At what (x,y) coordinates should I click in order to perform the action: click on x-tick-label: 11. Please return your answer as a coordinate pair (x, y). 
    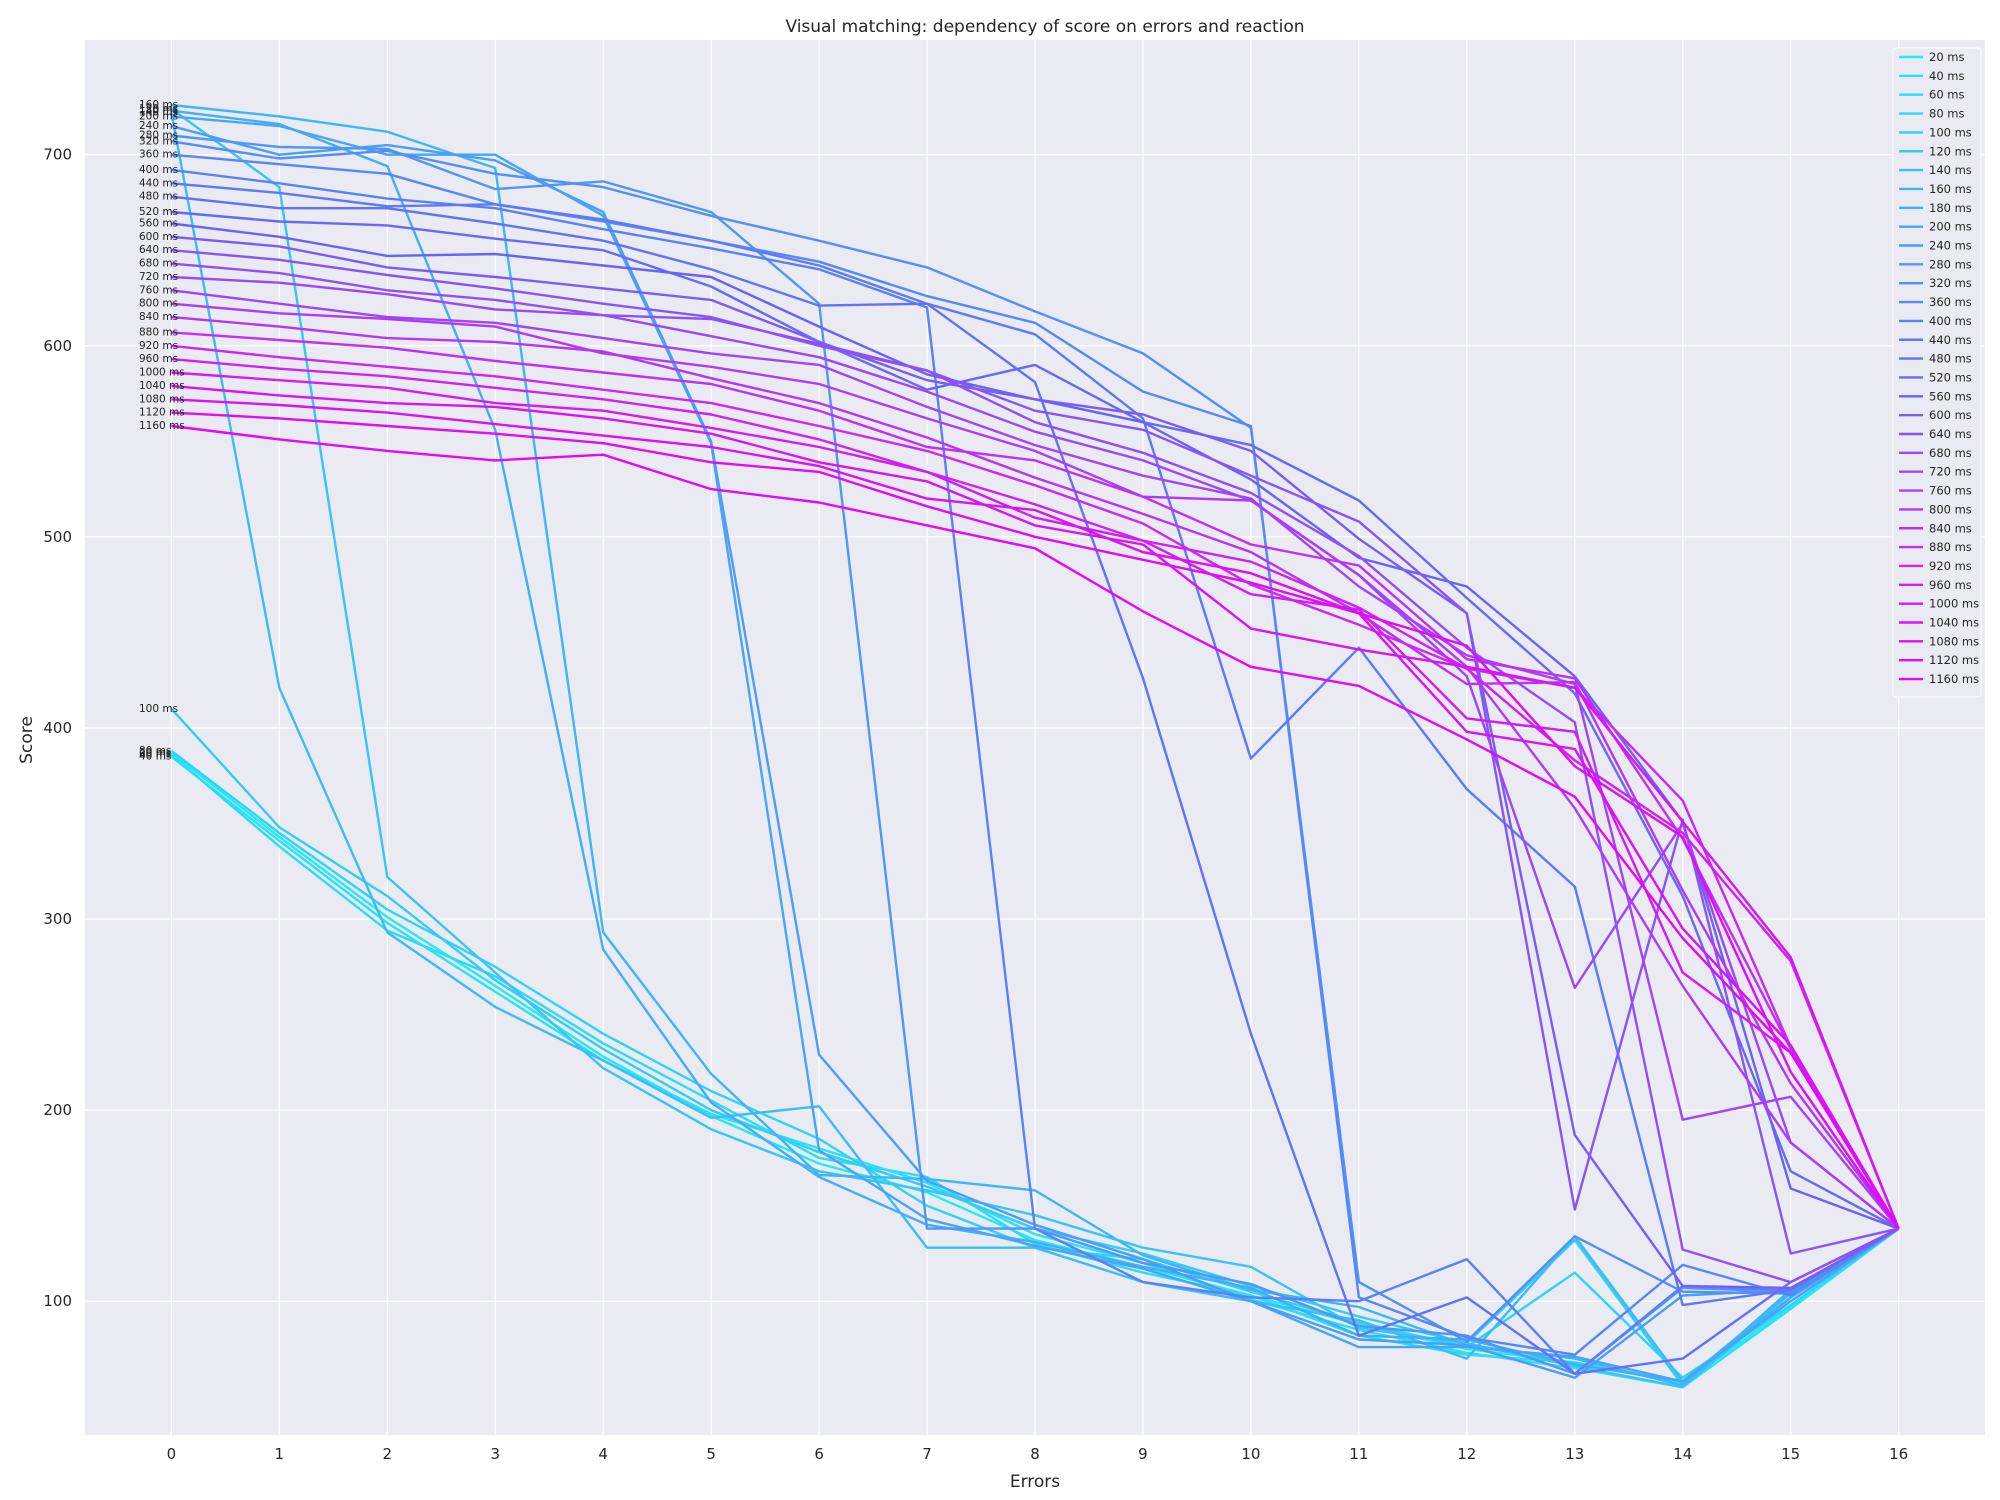
    Looking at the image, I should click on (1358, 1454).